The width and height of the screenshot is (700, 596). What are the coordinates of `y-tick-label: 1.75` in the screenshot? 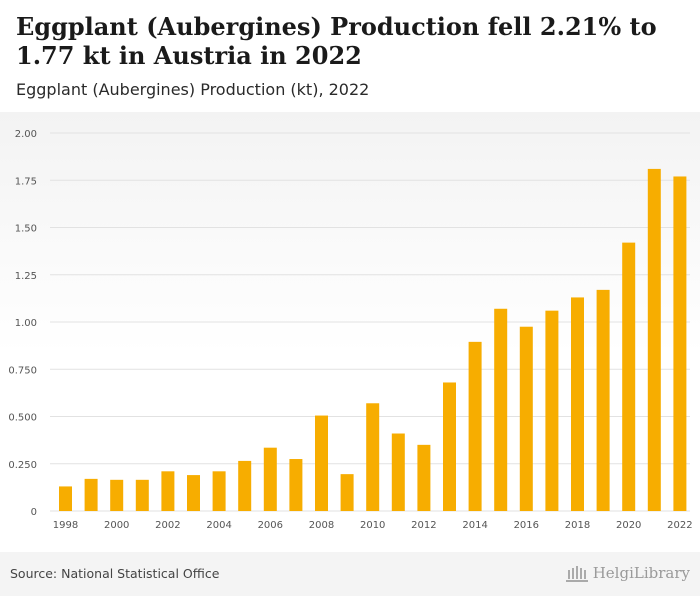 It's located at (26, 181).